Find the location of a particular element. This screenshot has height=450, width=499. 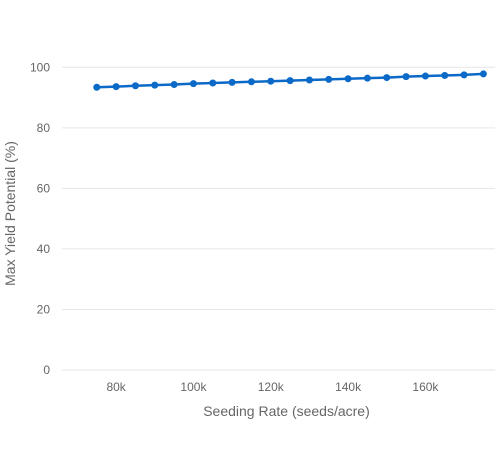

y-axis-title: Max Yield Potential (%) is located at coordinates (10, 213).